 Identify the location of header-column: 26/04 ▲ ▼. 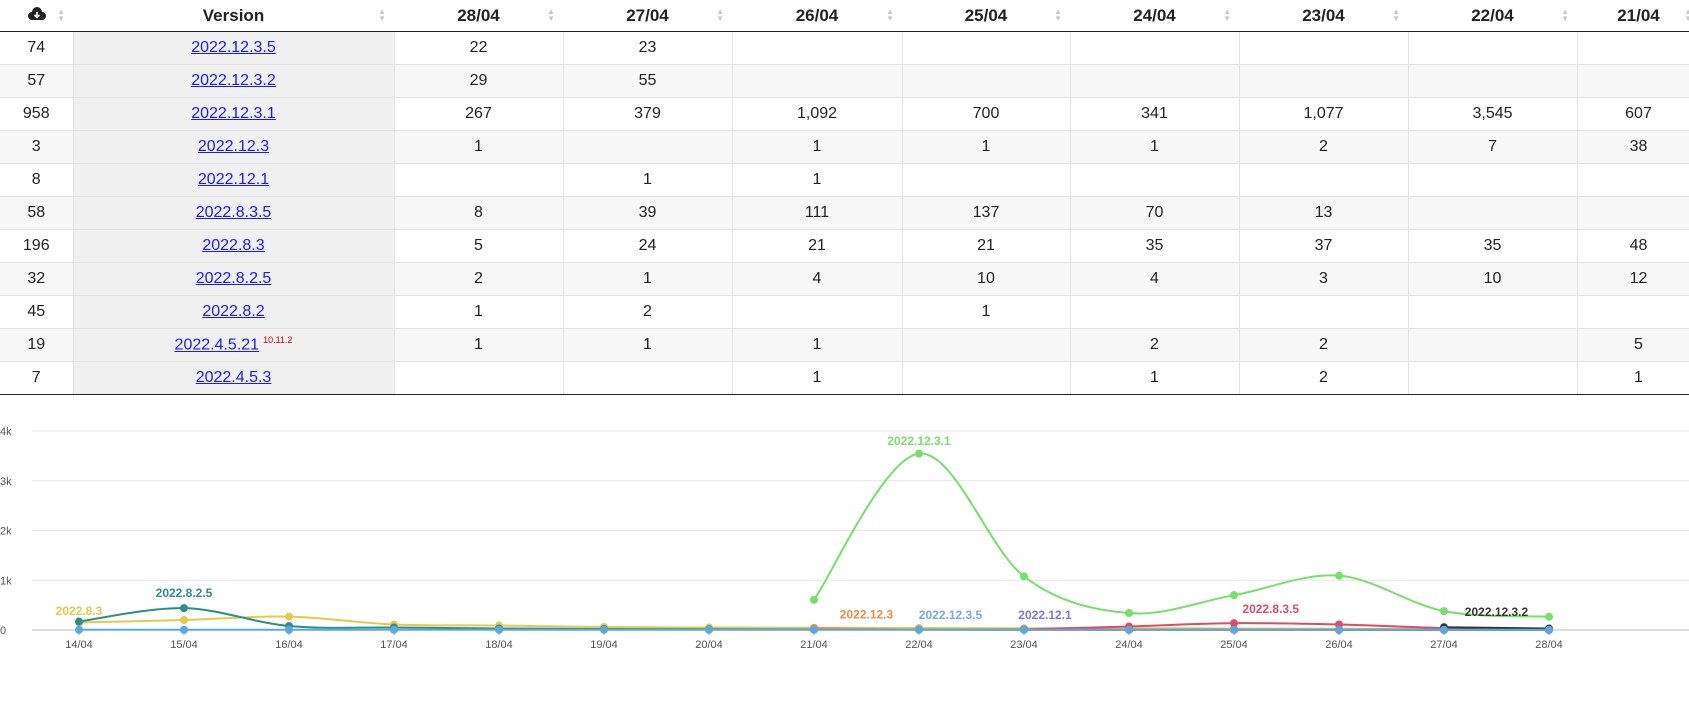
(817, 16).